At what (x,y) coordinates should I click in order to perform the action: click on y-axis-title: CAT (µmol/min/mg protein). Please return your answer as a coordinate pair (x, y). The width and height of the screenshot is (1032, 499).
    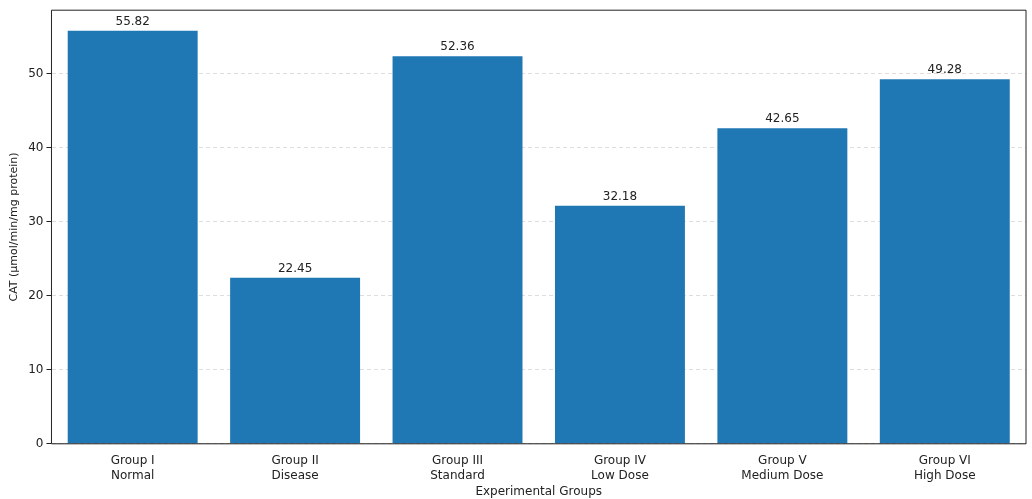
    Looking at the image, I should click on (14, 227).